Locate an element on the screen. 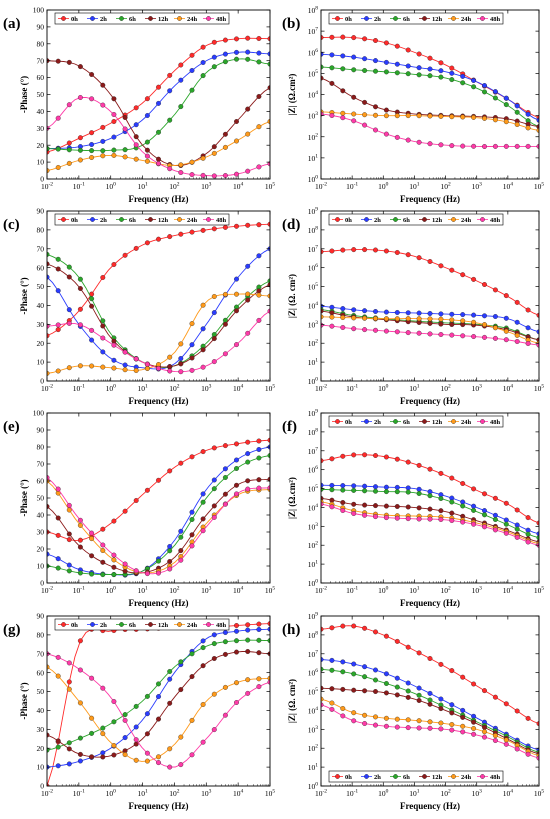  legend-marker-6h is located at coordinates (395, 776).